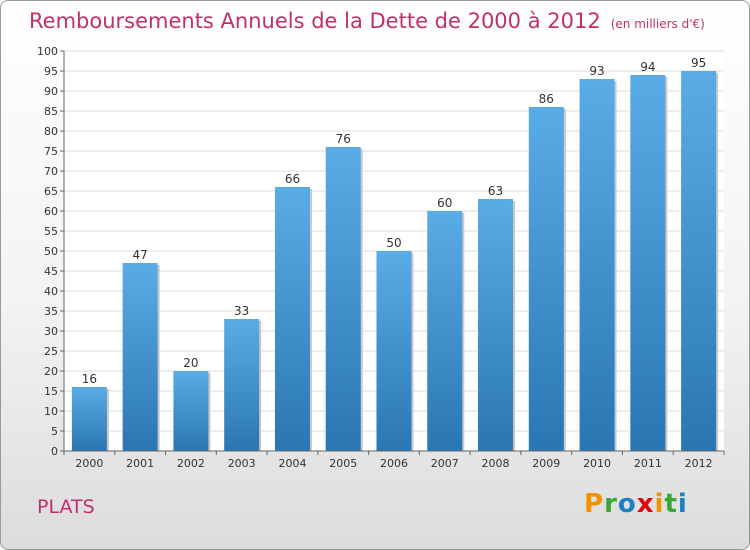 The image size is (750, 550). I want to click on data-label: 76, so click(343, 139).